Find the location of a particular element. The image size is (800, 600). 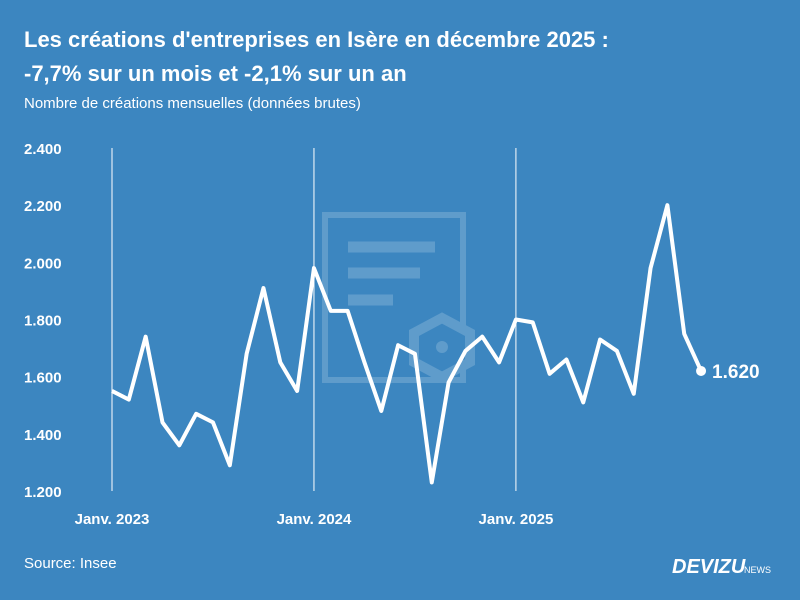

y-tick-label: 2.400 is located at coordinates (43, 149).